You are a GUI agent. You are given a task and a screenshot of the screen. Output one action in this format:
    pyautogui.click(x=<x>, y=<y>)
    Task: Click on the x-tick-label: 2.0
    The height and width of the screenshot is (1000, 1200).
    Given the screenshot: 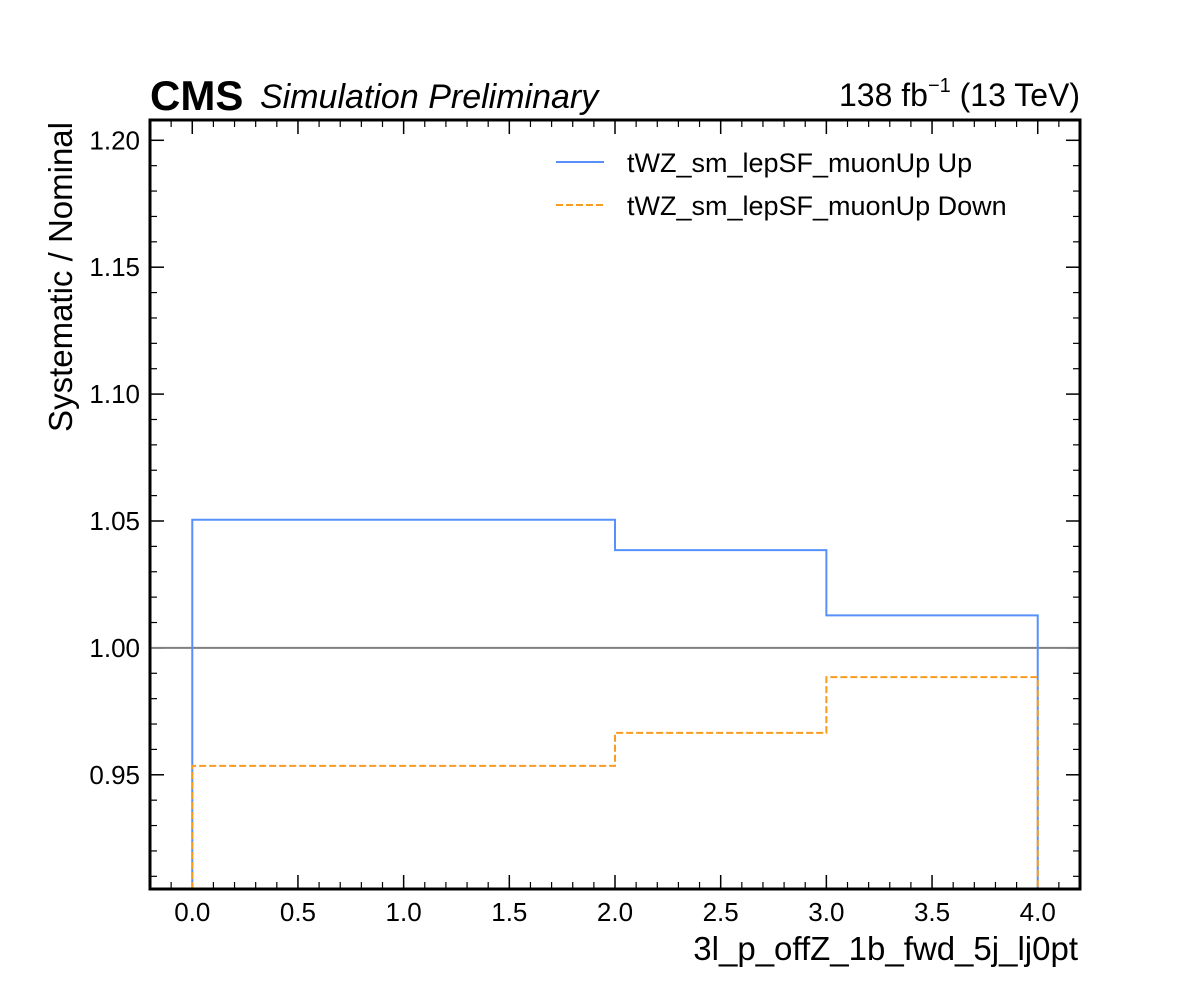 What is the action you would take?
    pyautogui.click(x=615, y=912)
    